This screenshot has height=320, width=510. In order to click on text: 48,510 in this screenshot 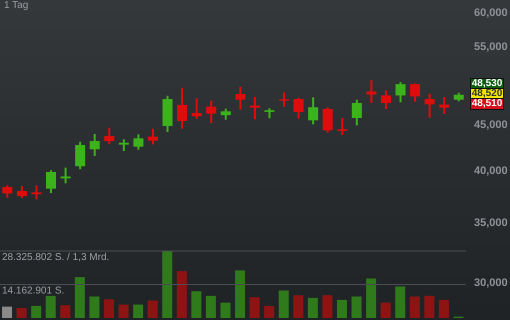, I will do `click(487, 104)`.